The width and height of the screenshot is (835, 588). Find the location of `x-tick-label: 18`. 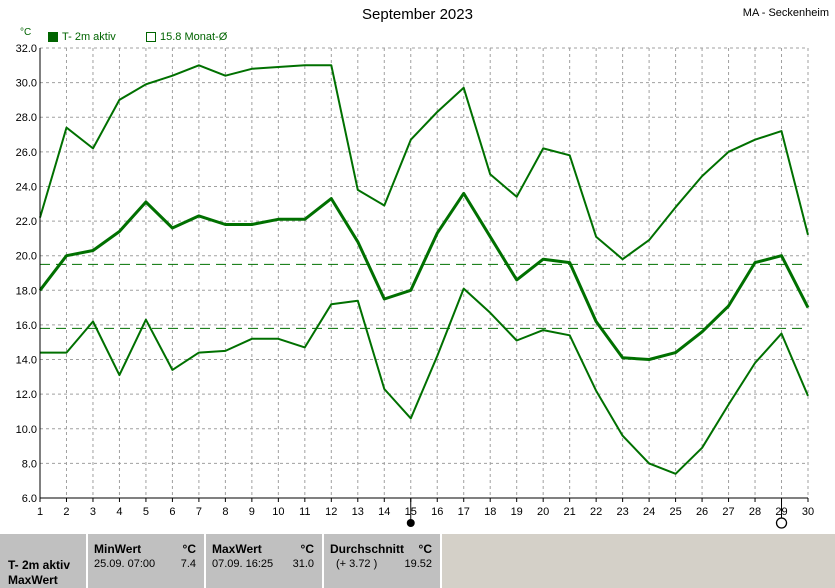

x-tick-label: 18 is located at coordinates (490, 512).